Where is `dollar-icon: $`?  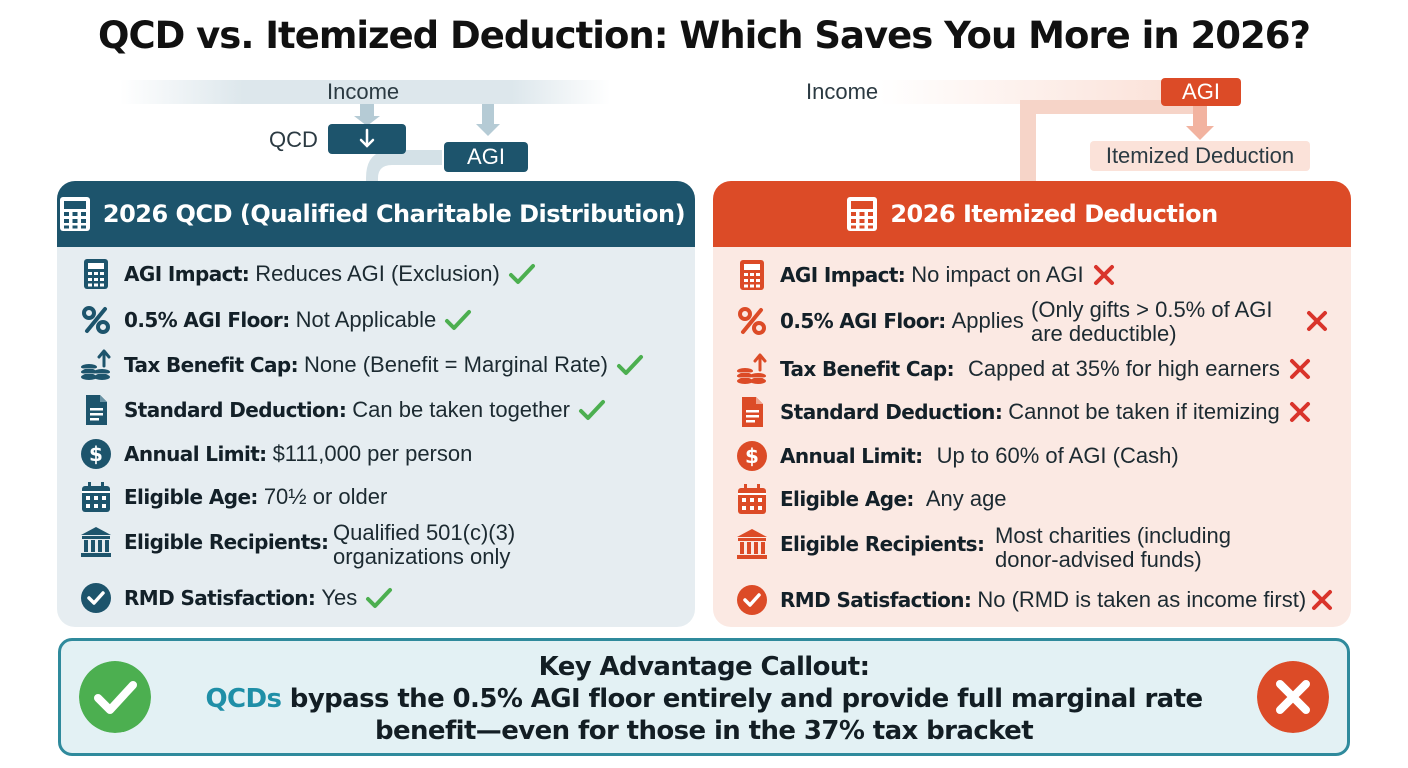 dollar-icon: $ is located at coordinates (752, 456).